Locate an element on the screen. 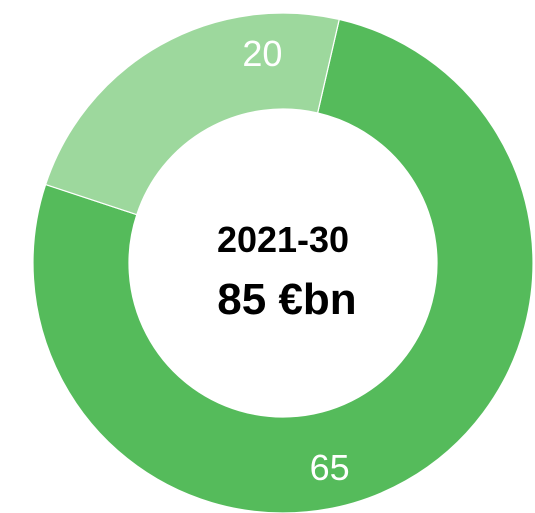 The image size is (535, 513). center-total-label: 85 €bn is located at coordinates (286, 299).